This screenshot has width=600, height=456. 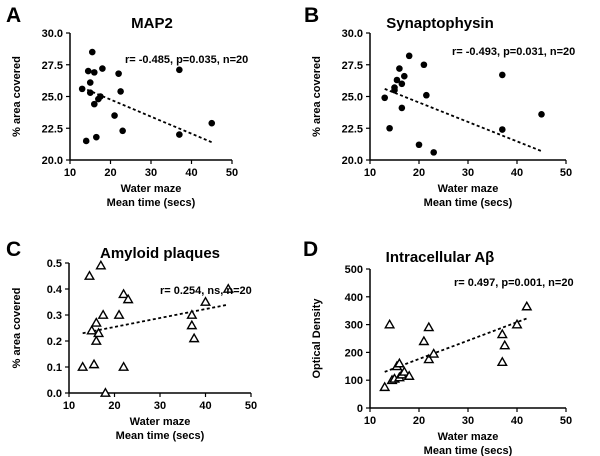 What do you see at coordinates (152, 23) in the screenshot?
I see `panel-title: MAP2` at bounding box center [152, 23].